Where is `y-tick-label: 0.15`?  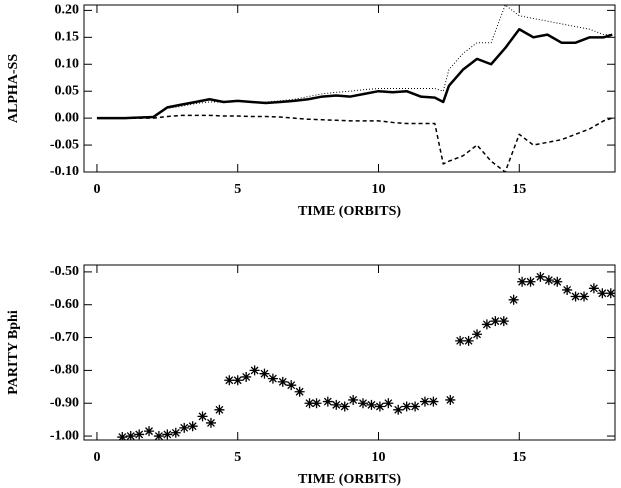
y-tick-label: 0.15 is located at coordinates (67, 37).